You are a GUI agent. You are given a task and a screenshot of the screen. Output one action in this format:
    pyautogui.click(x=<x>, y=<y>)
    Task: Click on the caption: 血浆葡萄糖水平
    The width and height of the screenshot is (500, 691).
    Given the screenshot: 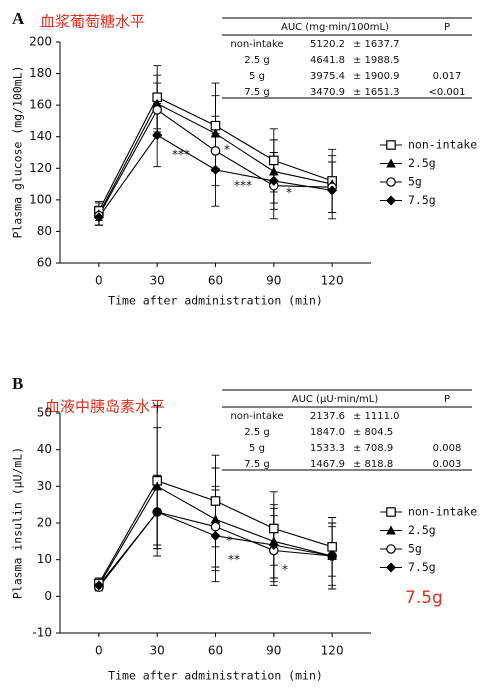 What is the action you would take?
    pyautogui.click(x=92, y=22)
    